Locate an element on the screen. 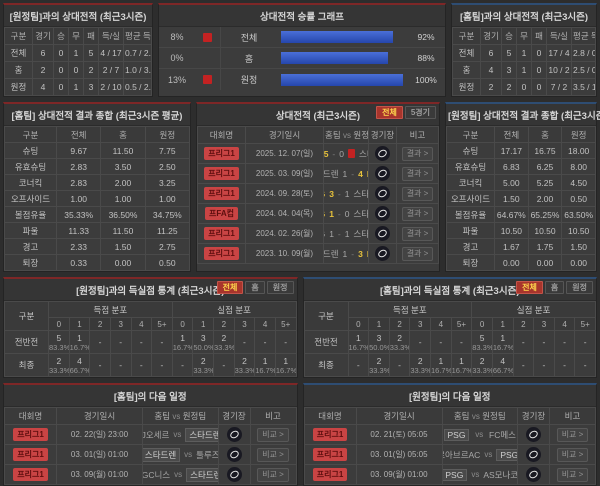 The height and width of the screenshot is (486, 600). red-card-icon is located at coordinates (207, 37).